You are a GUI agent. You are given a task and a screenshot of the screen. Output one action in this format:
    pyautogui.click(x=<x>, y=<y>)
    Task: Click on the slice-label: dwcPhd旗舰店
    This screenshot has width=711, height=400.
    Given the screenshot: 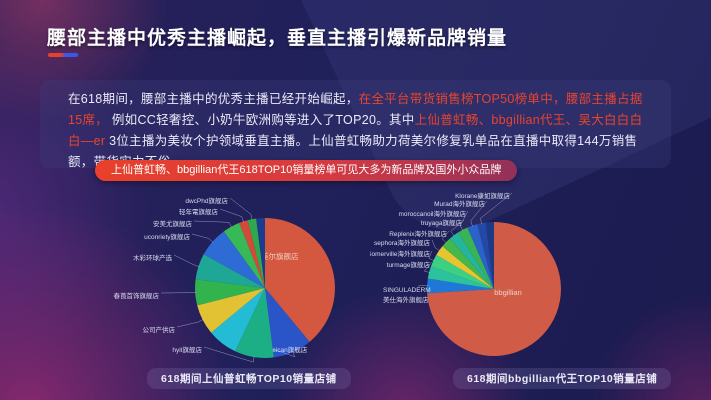 What is the action you would take?
    pyautogui.click(x=206, y=200)
    